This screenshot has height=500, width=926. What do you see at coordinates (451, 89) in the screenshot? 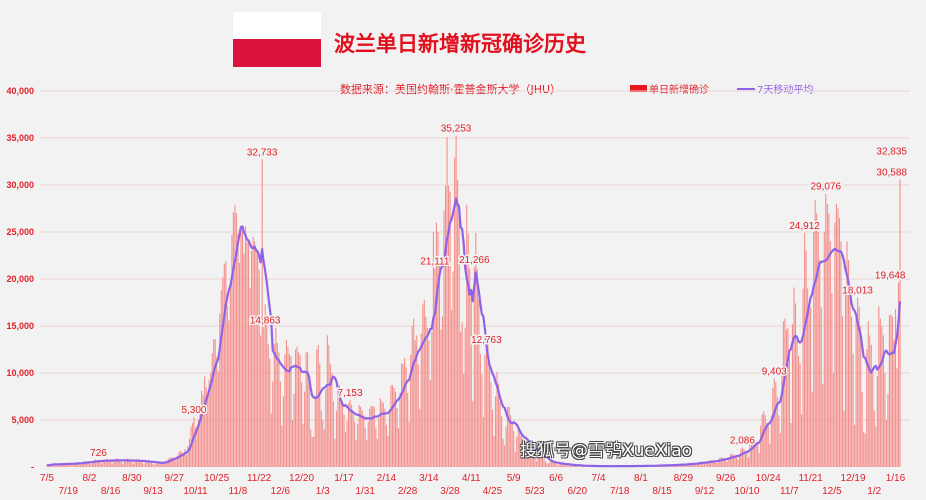
I see `chart-subtitle: 数据来源：美国约翰斯·霍普金斯大学（JHU）` at bounding box center [451, 89].